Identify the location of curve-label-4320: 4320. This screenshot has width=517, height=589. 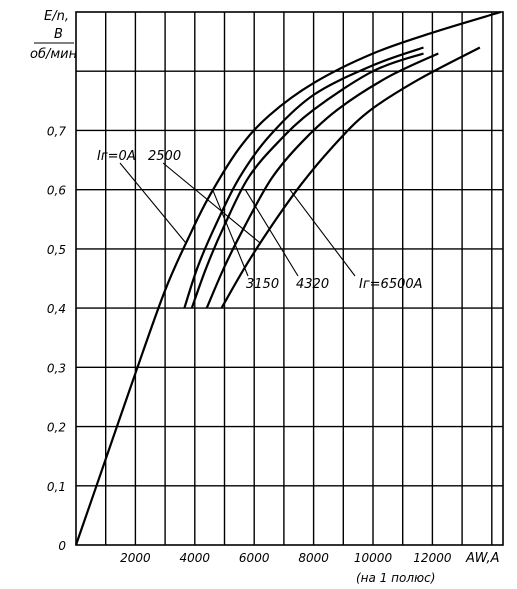
(312, 284).